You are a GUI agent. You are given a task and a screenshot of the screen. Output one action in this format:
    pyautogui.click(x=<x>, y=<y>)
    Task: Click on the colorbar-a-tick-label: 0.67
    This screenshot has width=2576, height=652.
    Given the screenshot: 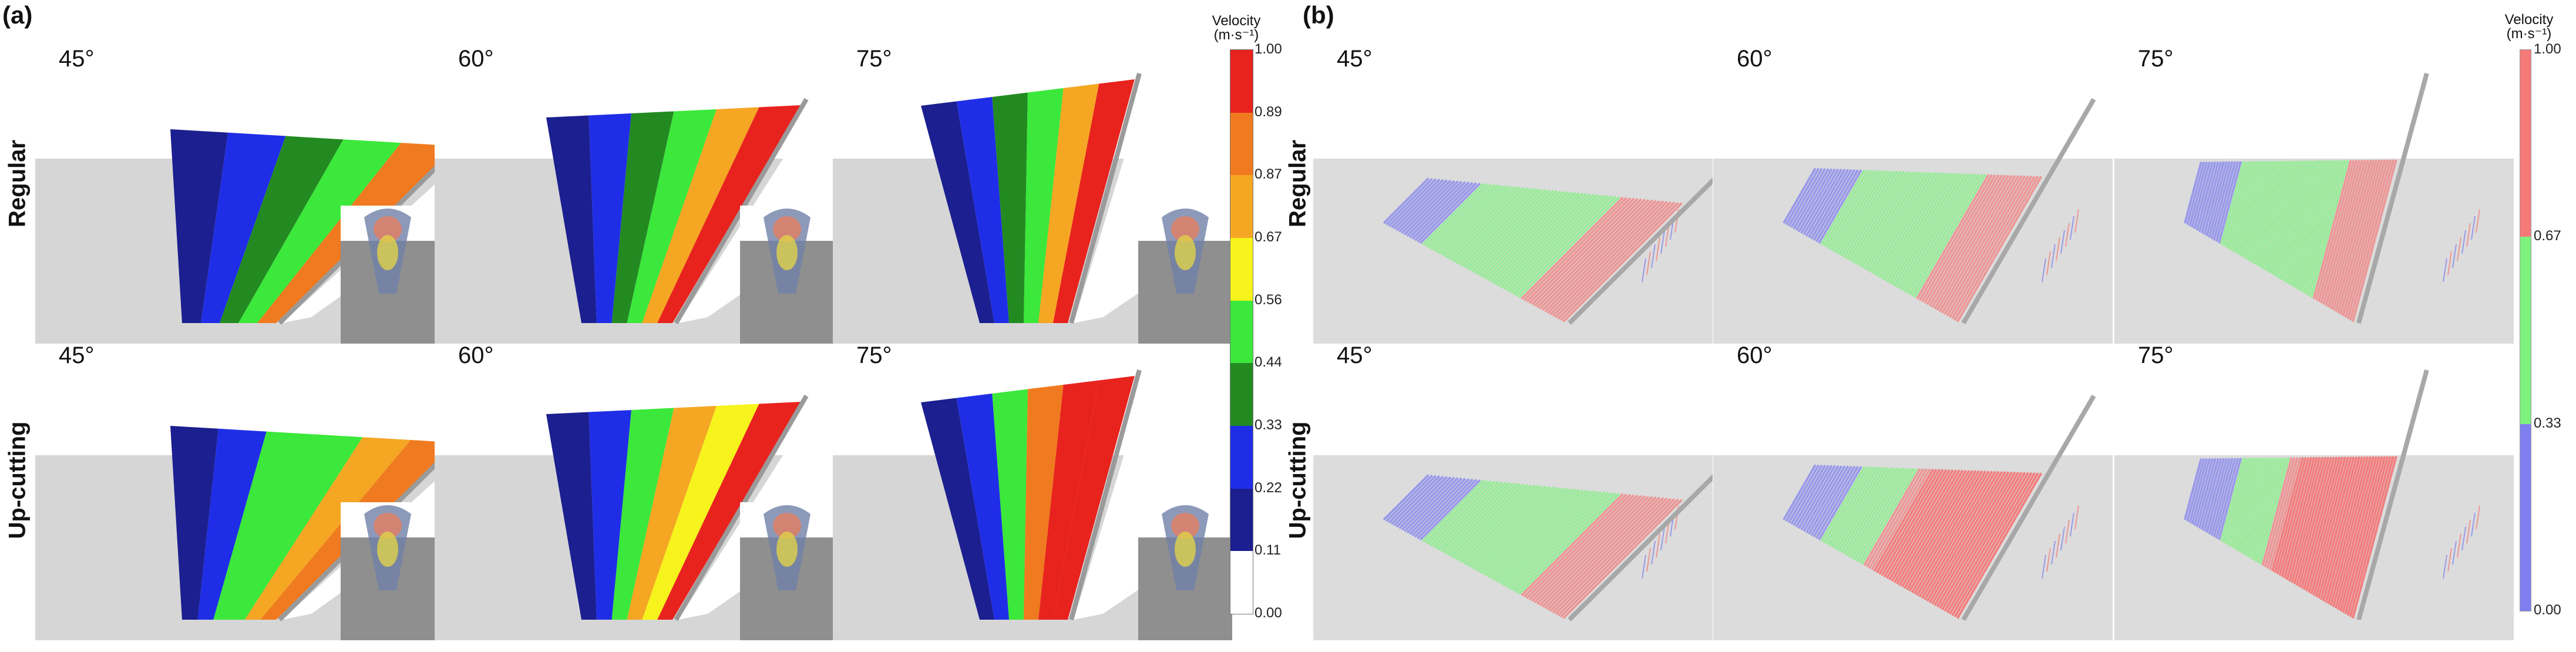 What is the action you would take?
    pyautogui.click(x=1269, y=237)
    